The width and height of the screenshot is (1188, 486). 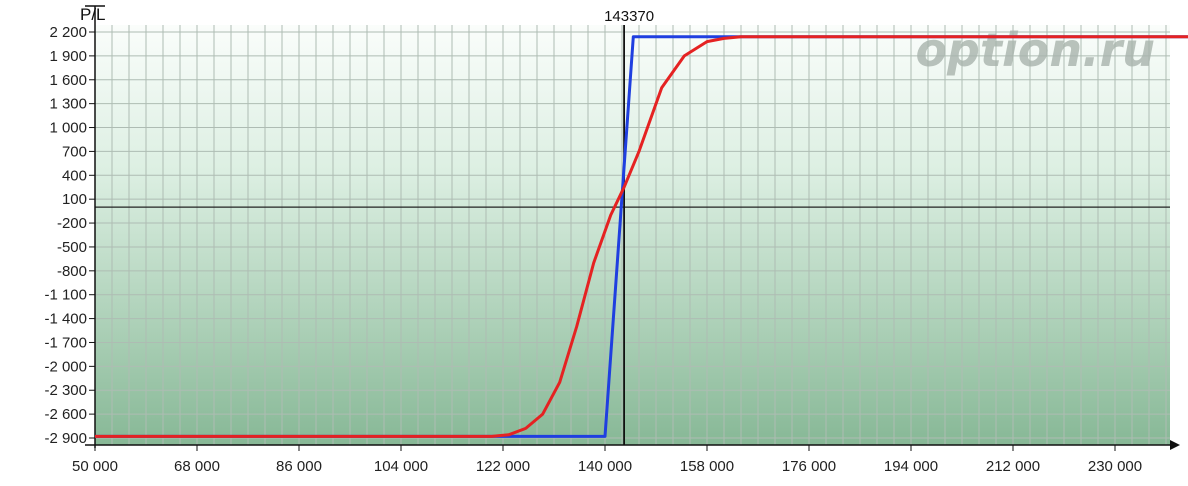 I want to click on y-tick-label: -1 700, so click(x=65, y=342).